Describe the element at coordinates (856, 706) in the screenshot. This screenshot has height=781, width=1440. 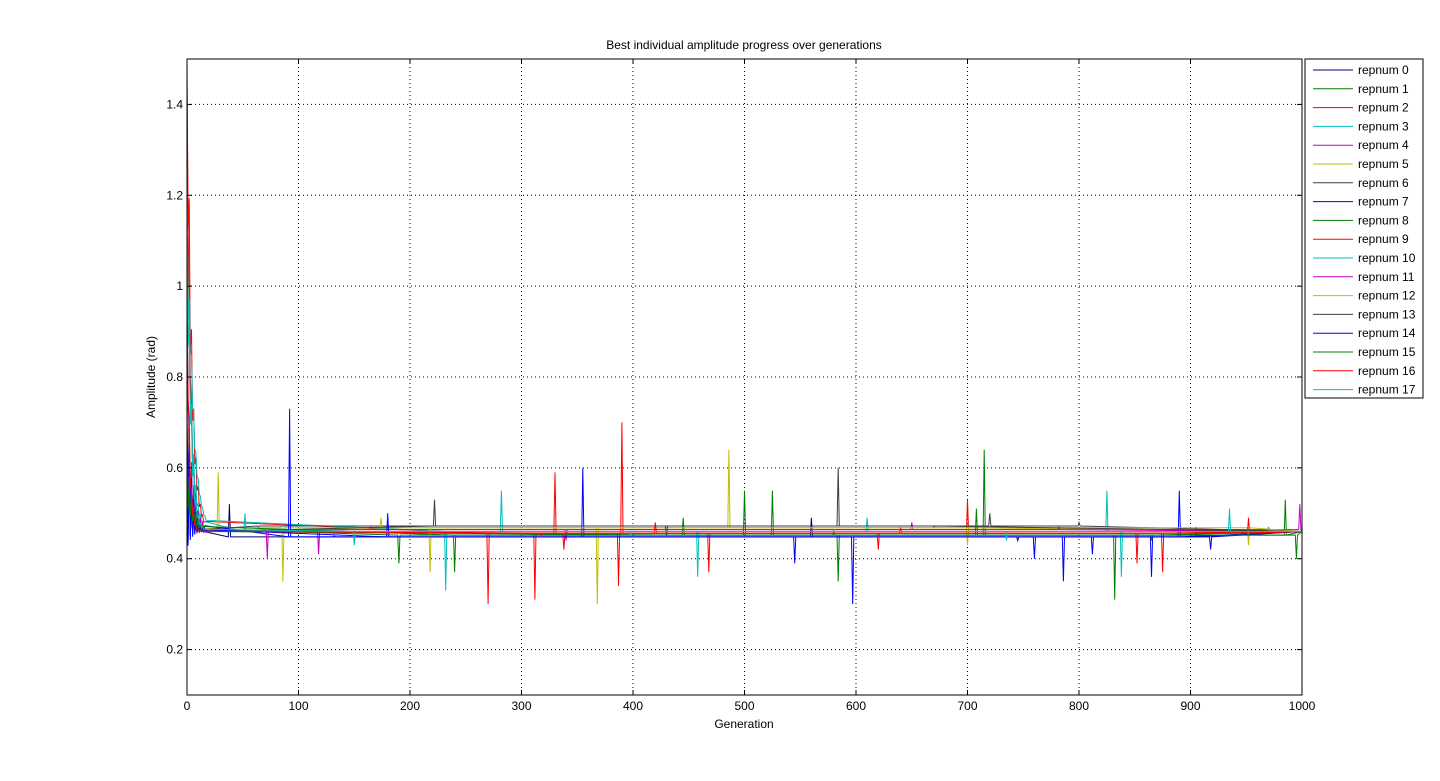
I see `x-tick-label: 600` at that location.